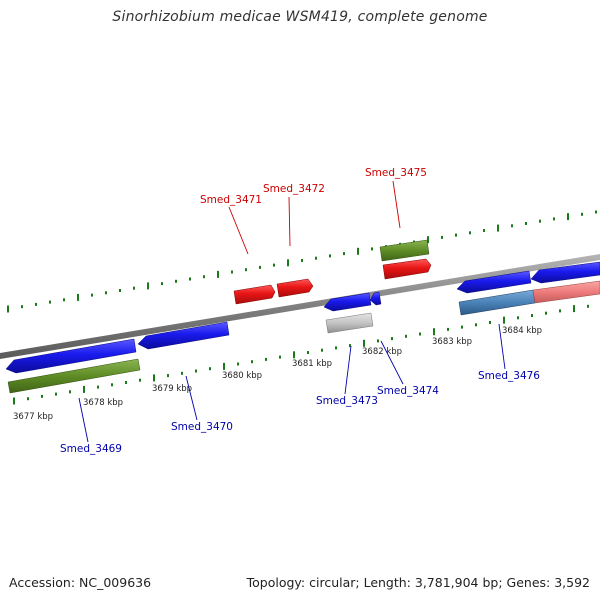  What do you see at coordinates (375, 298) in the screenshot?
I see `gene-smed-3474-feature` at bounding box center [375, 298].